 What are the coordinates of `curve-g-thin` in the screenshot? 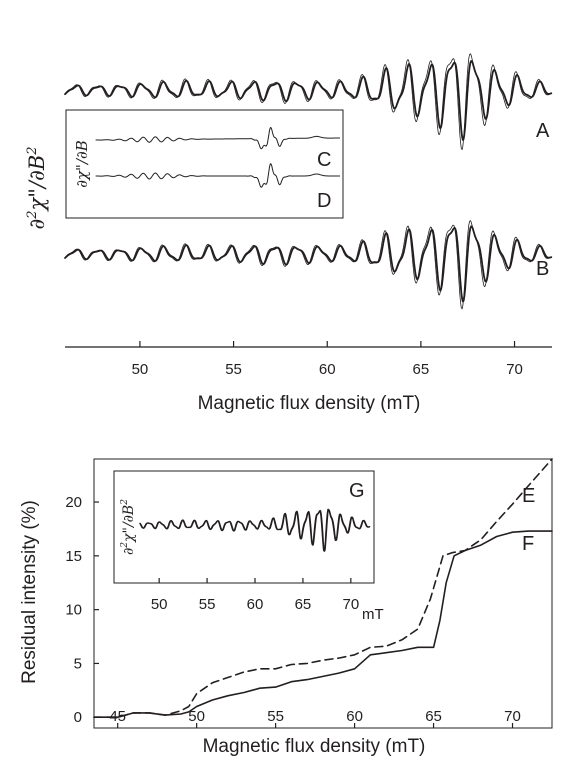 It's located at (254, 530).